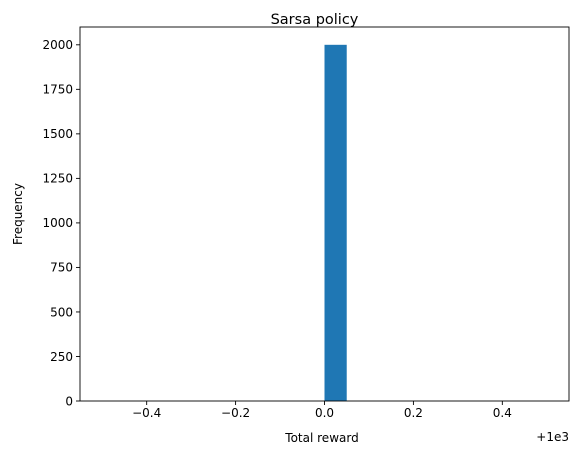  I want to click on y-axis-ticks: 0 250 500 750 1000 1250 1500 1750 2000, so click(61, 223).